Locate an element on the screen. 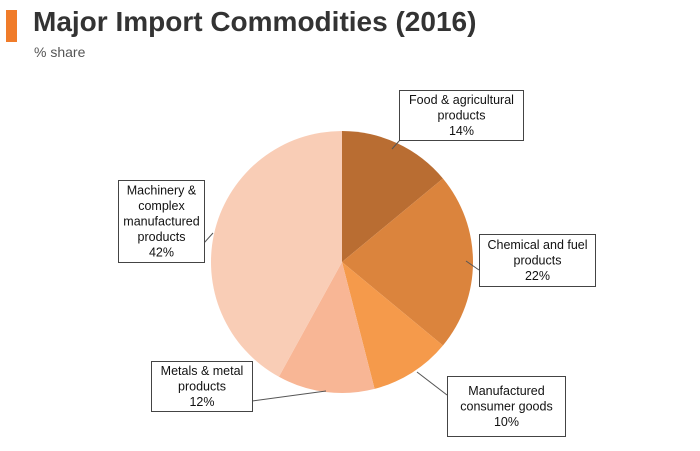 This screenshot has width=700, height=451. chart-subtitle: % share is located at coordinates (60, 52).